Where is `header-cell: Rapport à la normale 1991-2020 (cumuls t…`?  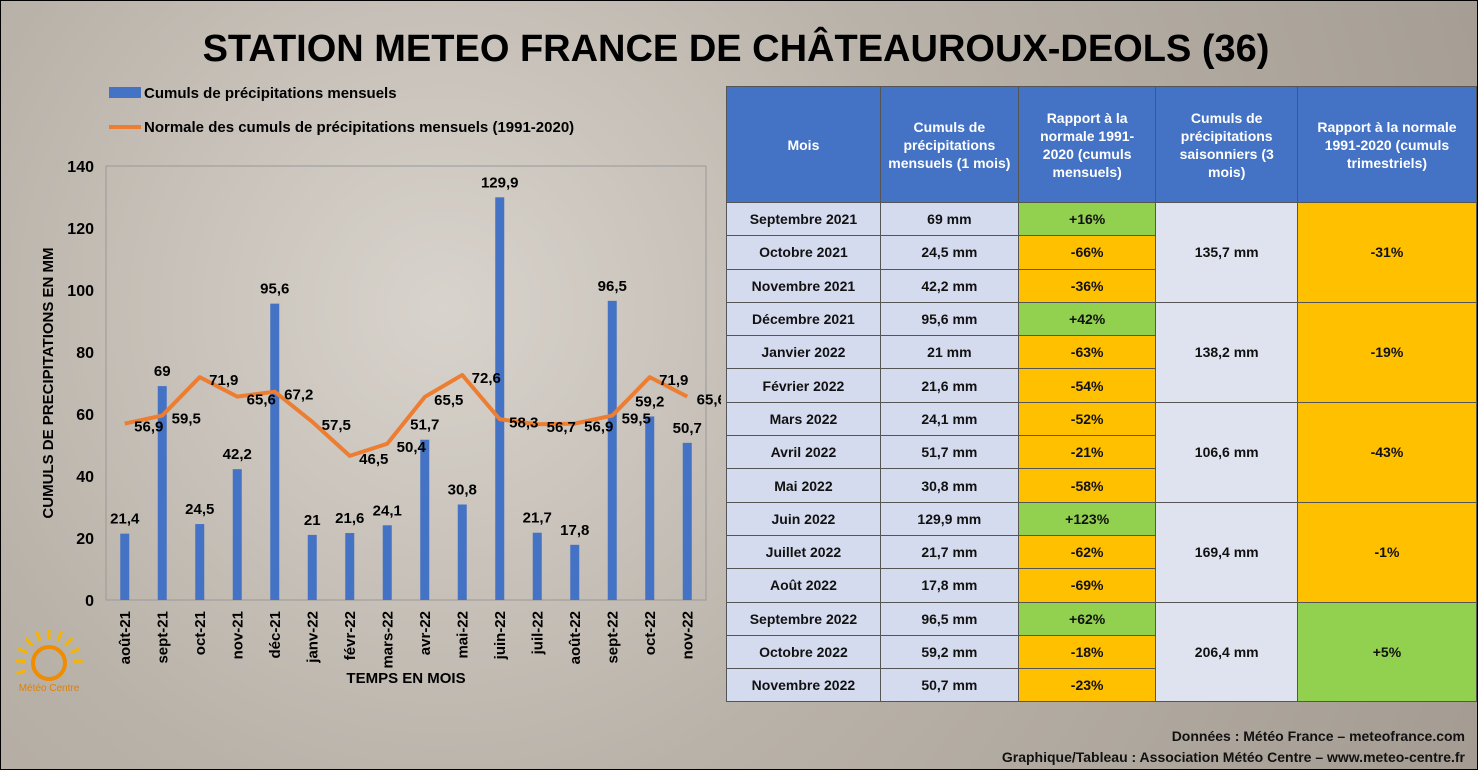 header-cell: Rapport à la normale 1991-2020 (cumuls t… is located at coordinates (1386, 144).